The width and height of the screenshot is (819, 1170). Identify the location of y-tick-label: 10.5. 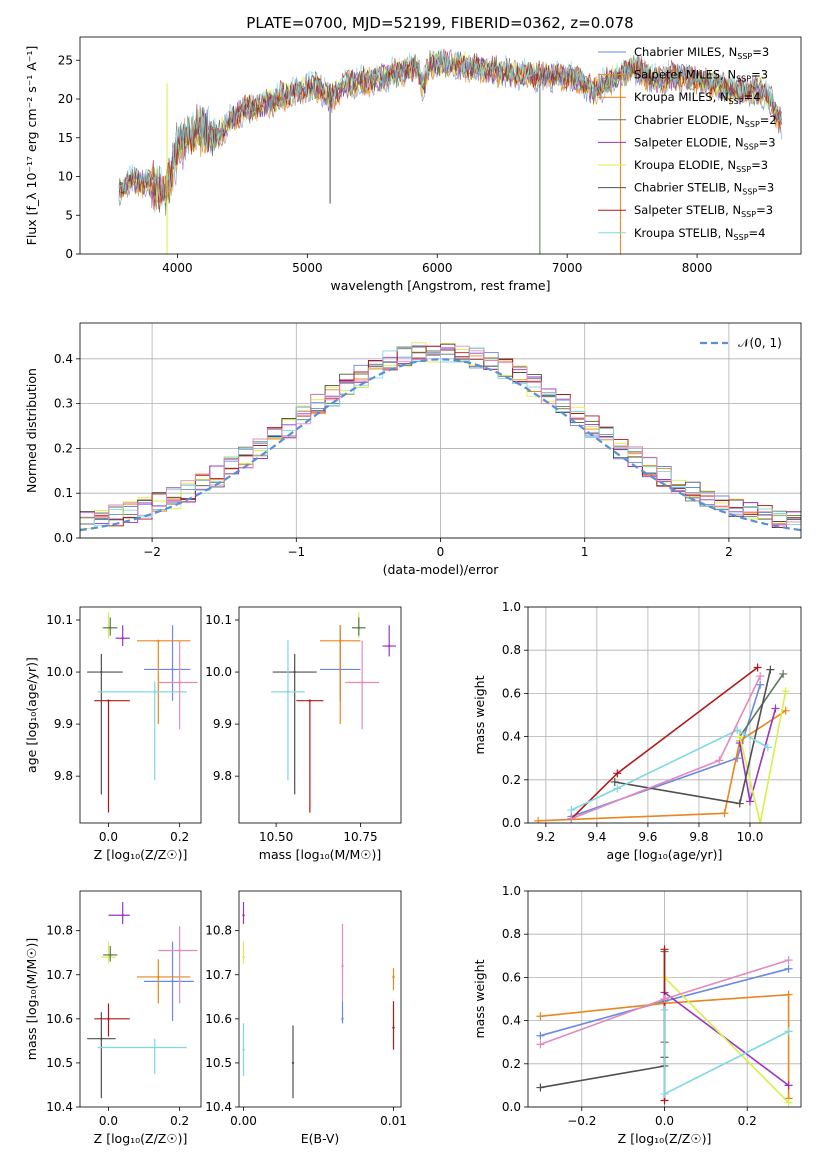
(59, 1063).